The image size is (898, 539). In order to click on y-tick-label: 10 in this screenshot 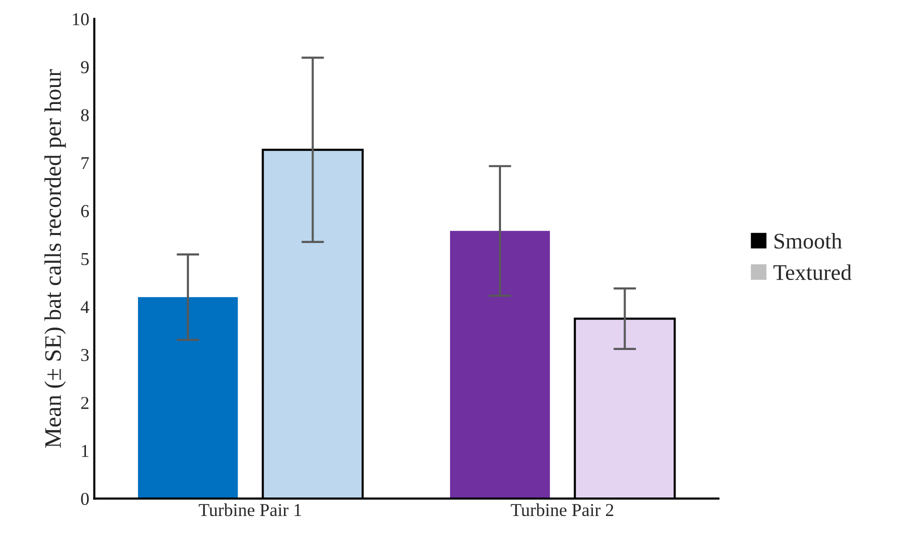, I will do `click(80, 19)`.